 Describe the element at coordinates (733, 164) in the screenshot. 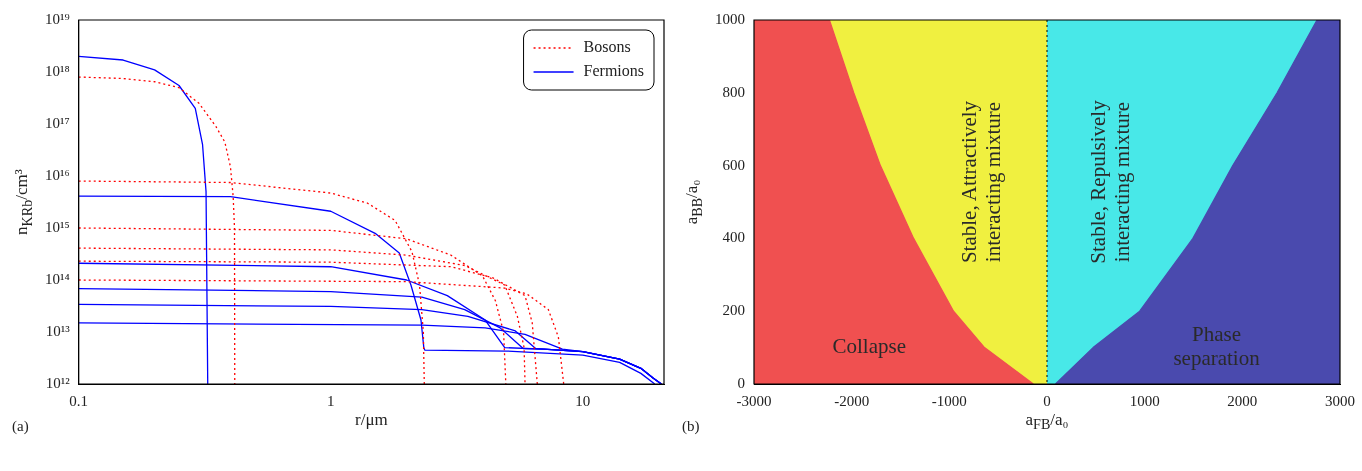

I see `y-tick-label: 600` at that location.